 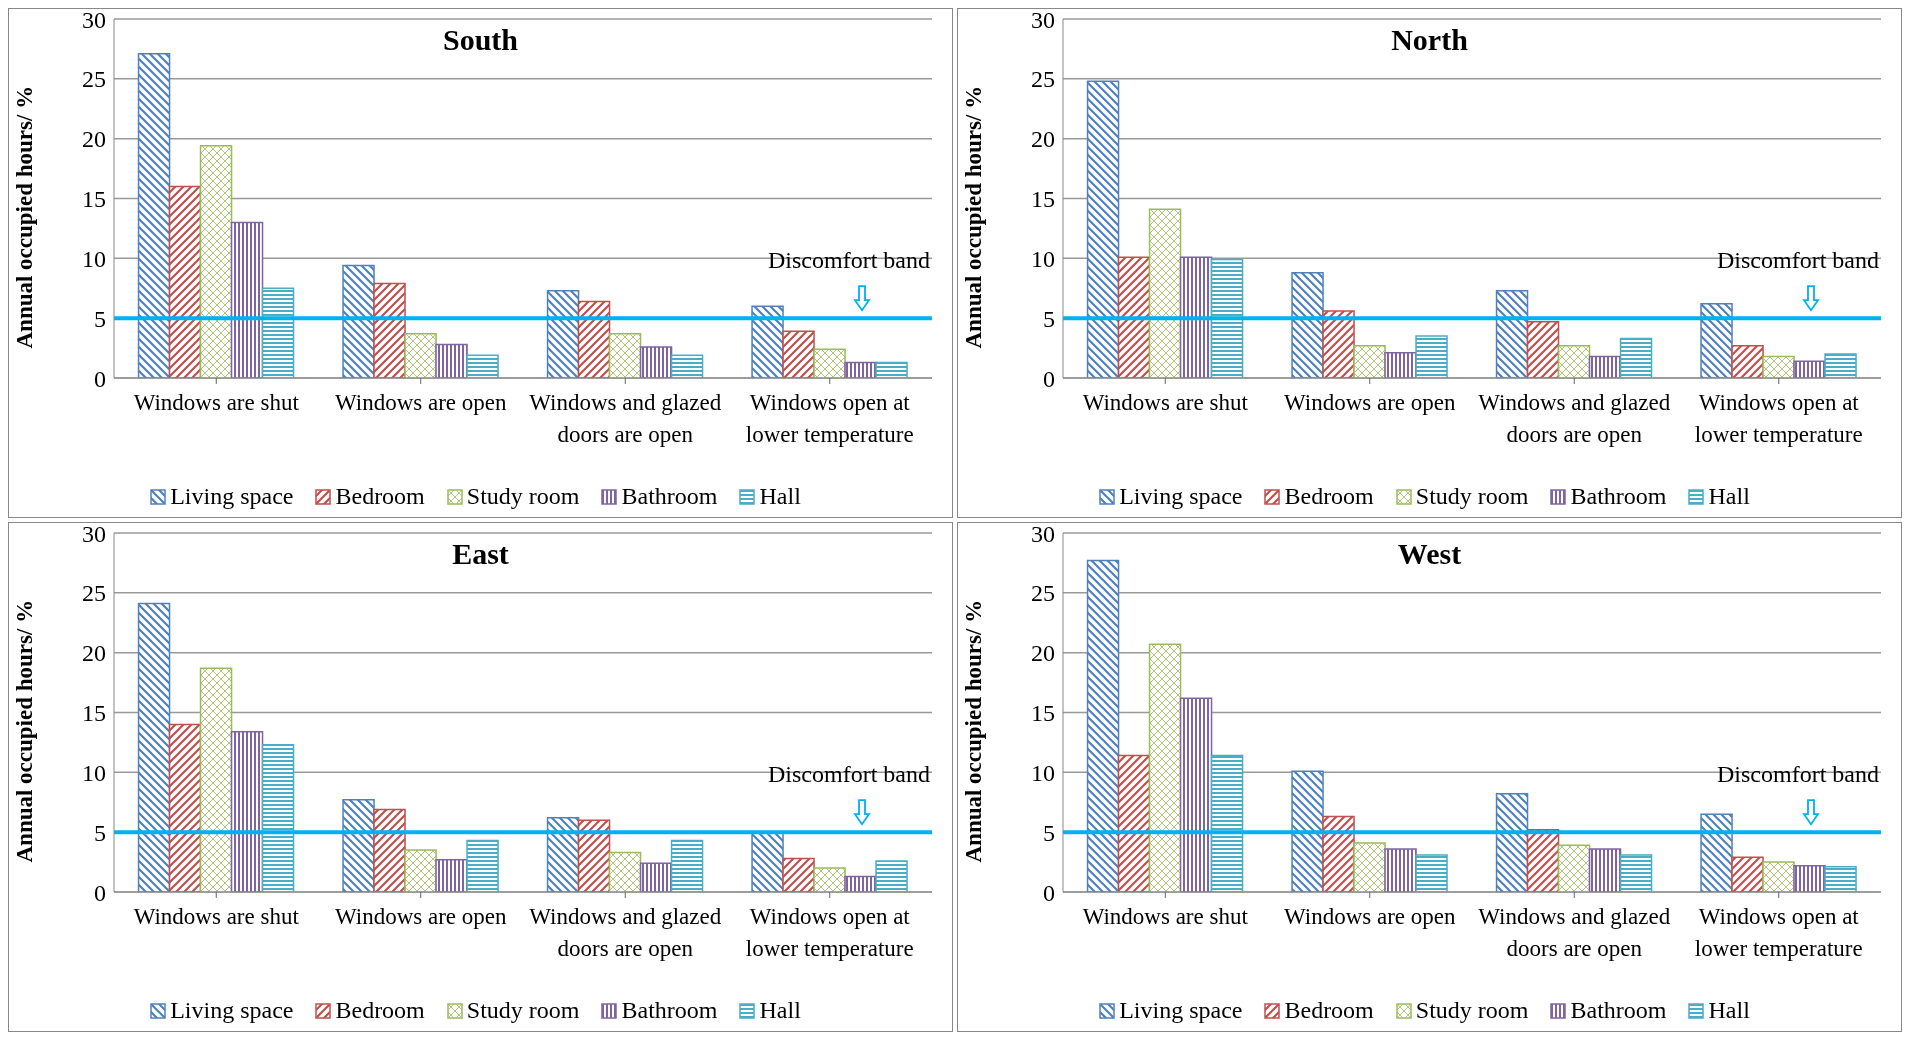 What do you see at coordinates (480, 39) in the screenshot?
I see `chart-title: South` at bounding box center [480, 39].